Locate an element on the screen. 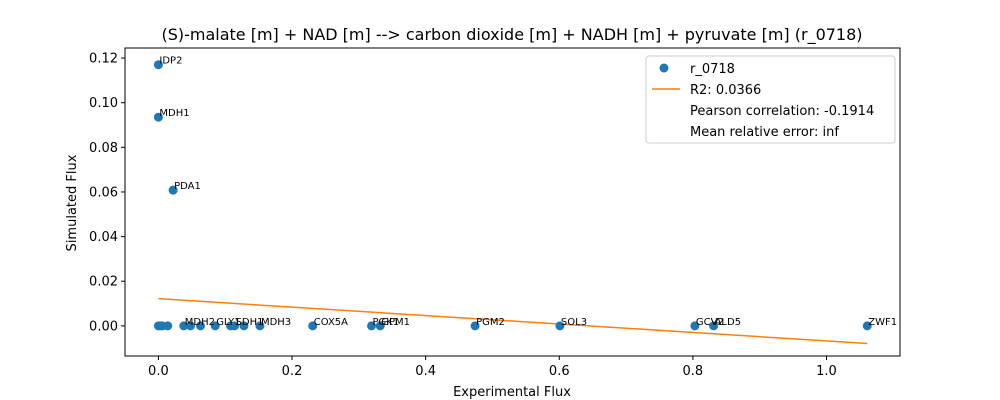 The image size is (1000, 400). x-tick-label: 0.2 is located at coordinates (292, 371).